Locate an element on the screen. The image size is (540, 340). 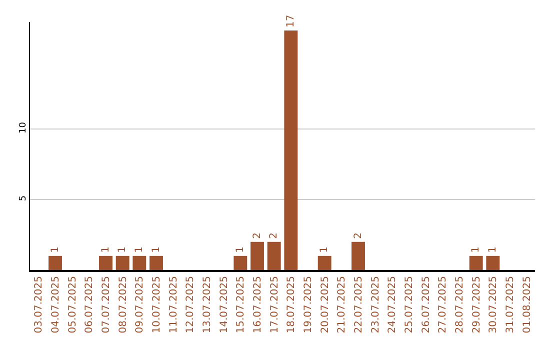
x-tick-label: 16.07.2025 is located at coordinates (258, 305).